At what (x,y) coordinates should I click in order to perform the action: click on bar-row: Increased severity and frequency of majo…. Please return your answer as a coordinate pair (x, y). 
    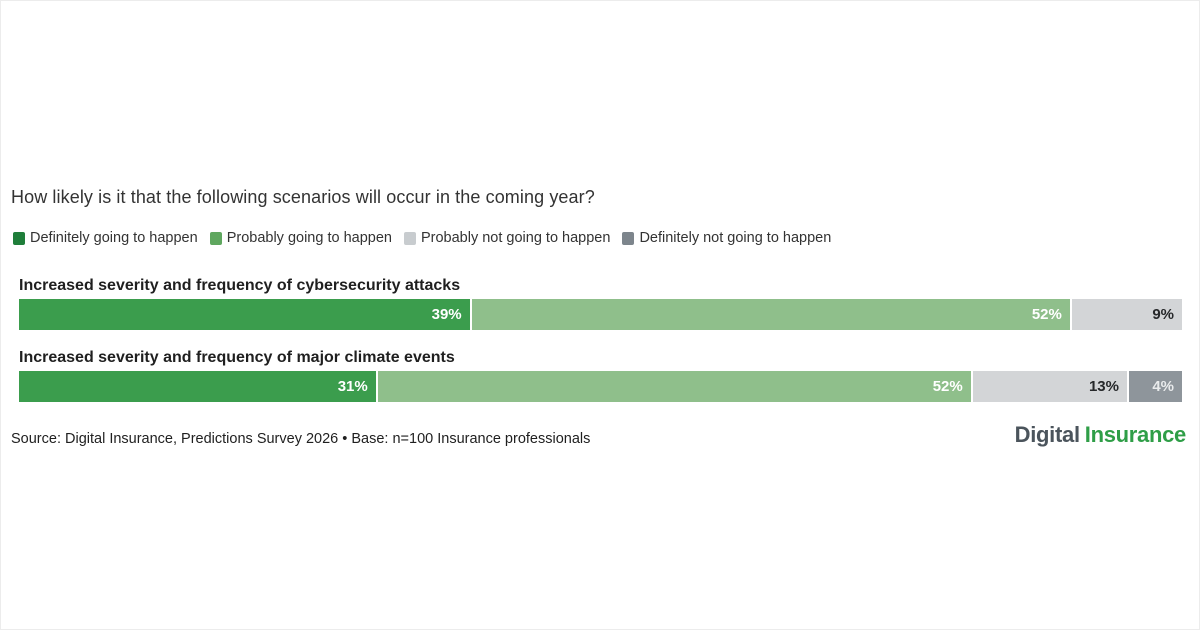
    Looking at the image, I should click on (600, 375).